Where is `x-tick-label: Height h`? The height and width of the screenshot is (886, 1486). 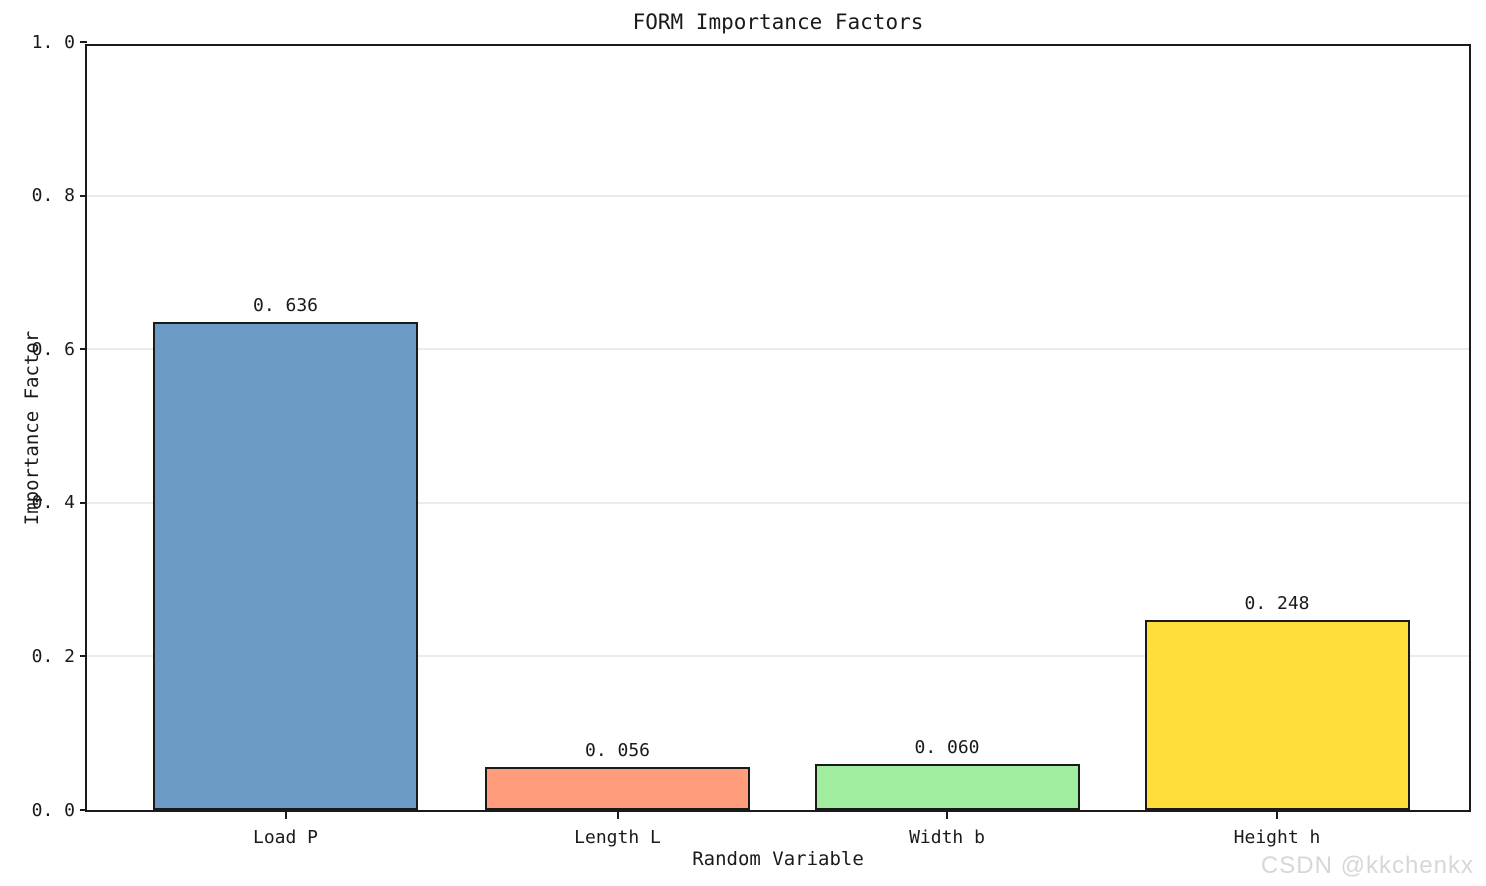
x-tick-label: Height h is located at coordinates (1277, 837).